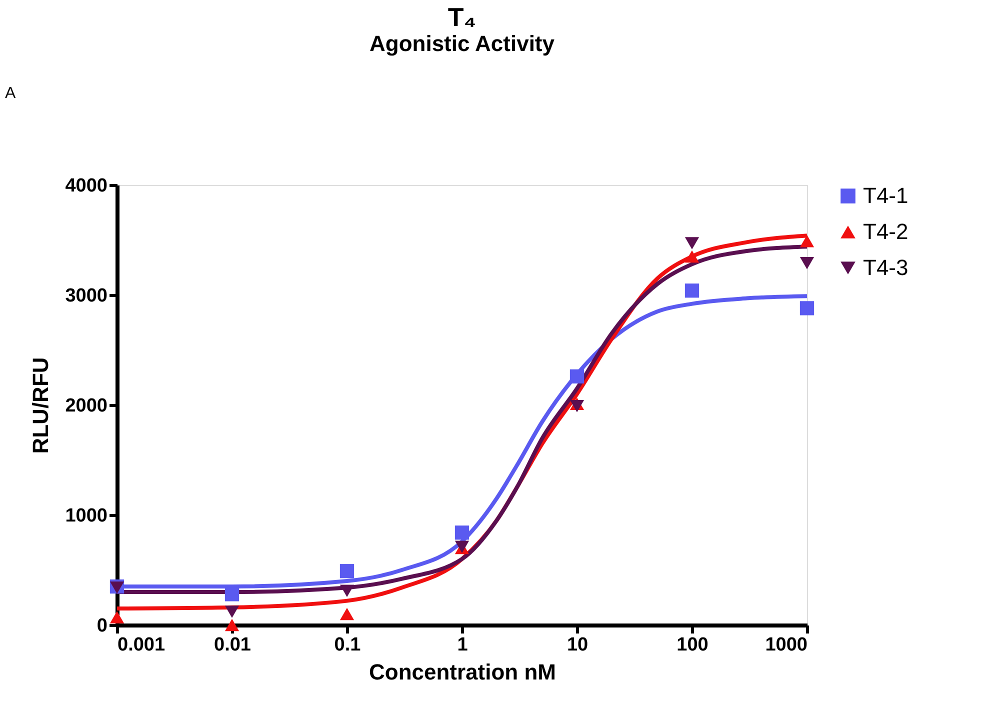 Image resolution: width=993 pixels, height=711 pixels. I want to click on y-tick-label: 1000, so click(86, 516).